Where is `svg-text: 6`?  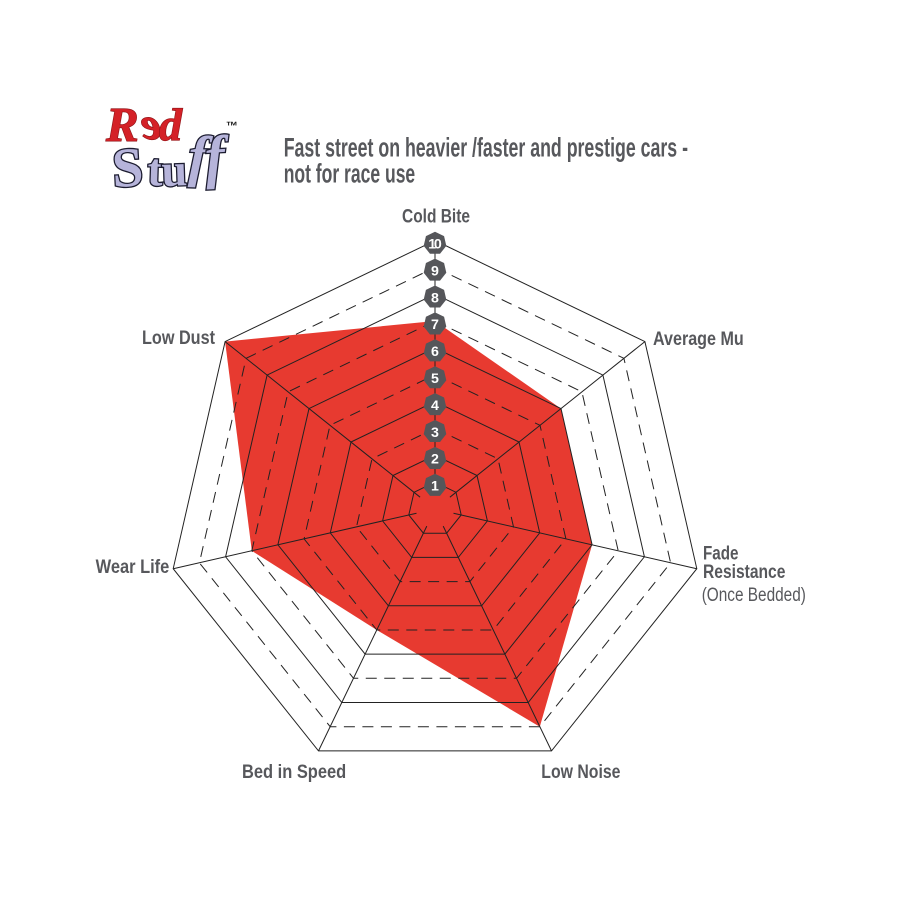
svg-text: 6 is located at coordinates (435, 352).